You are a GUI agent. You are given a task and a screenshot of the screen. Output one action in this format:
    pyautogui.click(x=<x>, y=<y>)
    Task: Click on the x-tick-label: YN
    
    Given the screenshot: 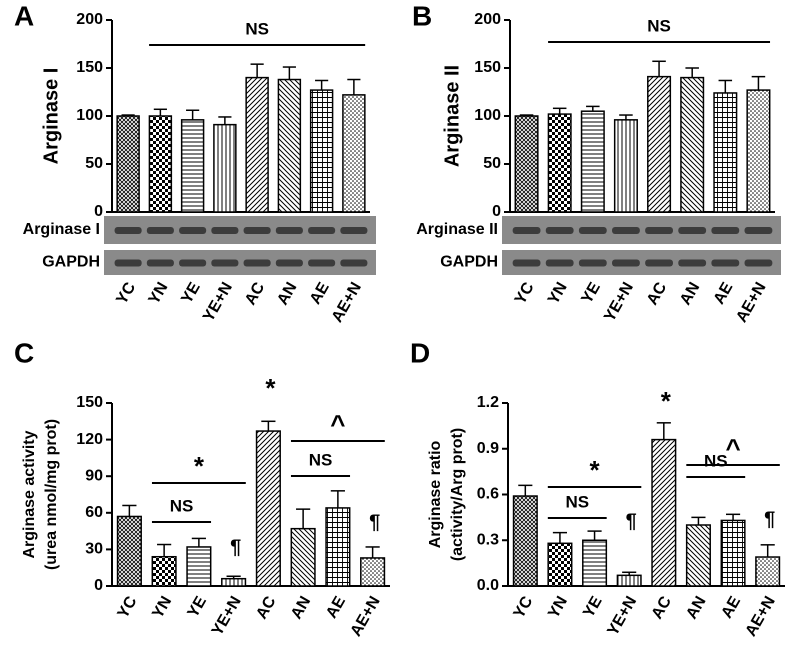 What is the action you would take?
    pyautogui.click(x=162, y=608)
    